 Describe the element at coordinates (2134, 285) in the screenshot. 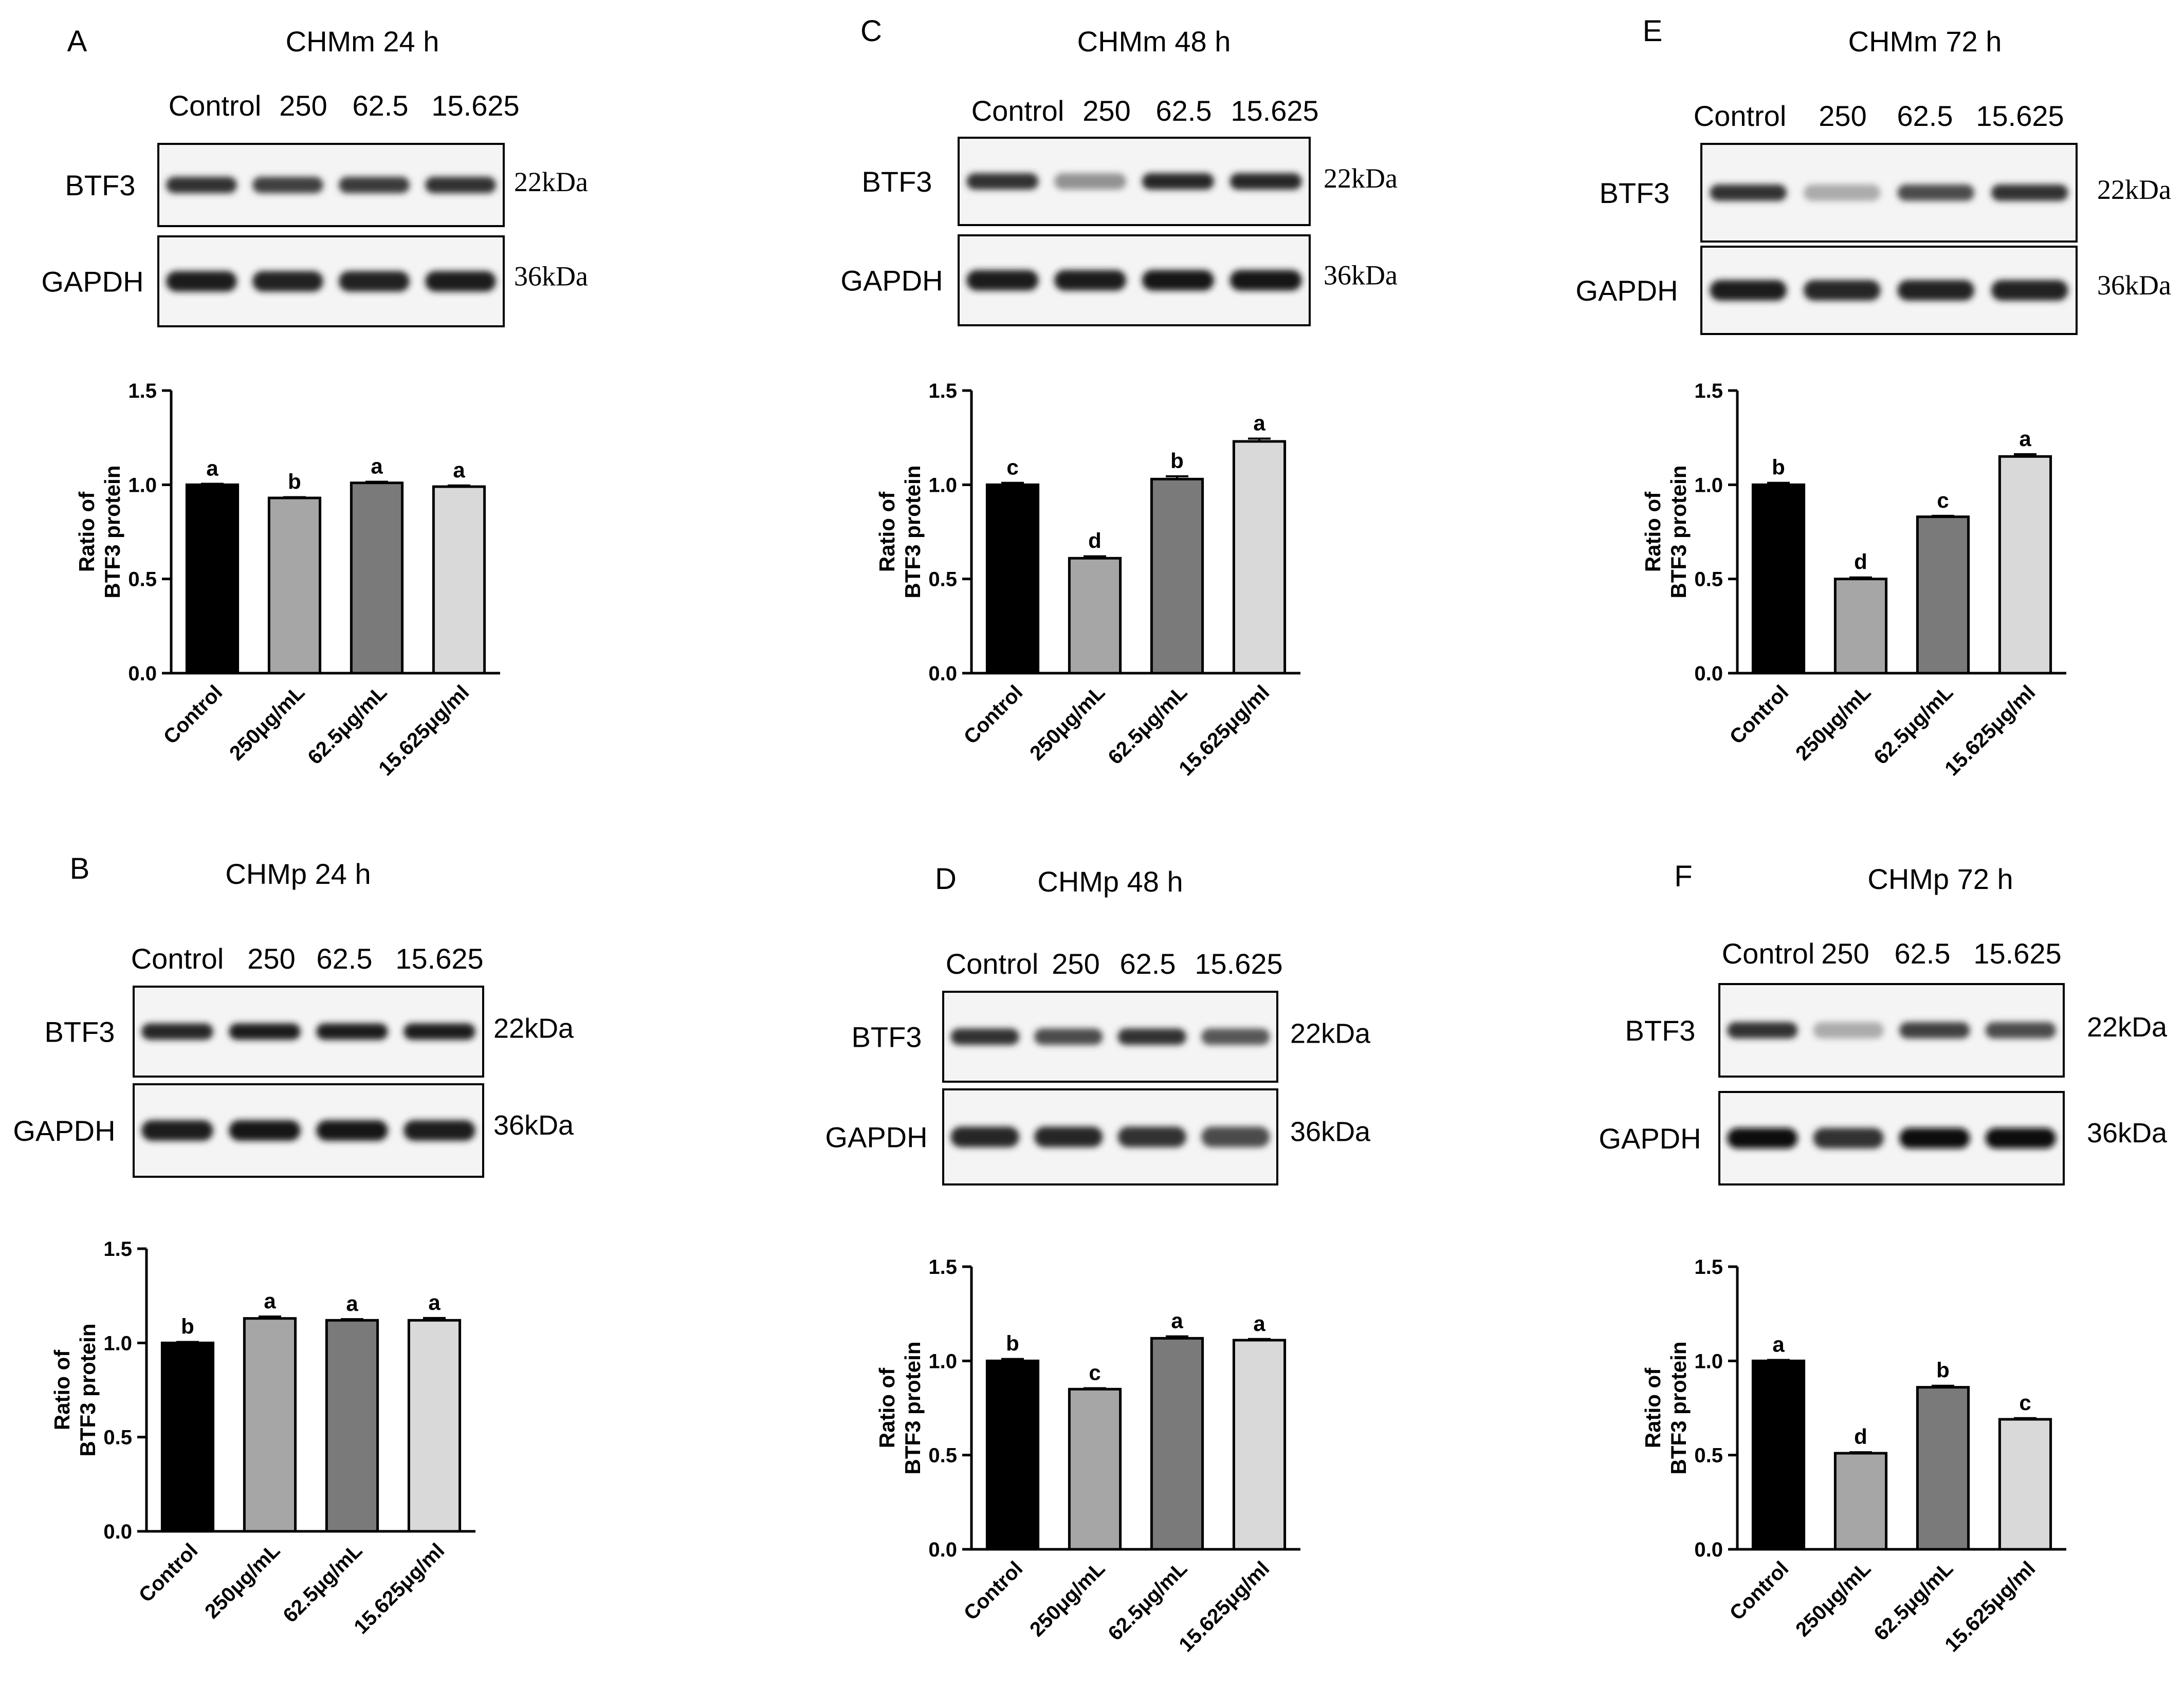

I see `molecular-weight-label: 36kDa` at that location.